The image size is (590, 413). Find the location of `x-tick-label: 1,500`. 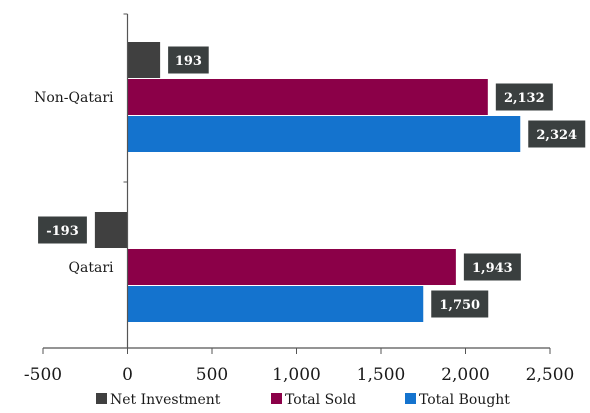

x-tick-label: 1,500 is located at coordinates (381, 375).